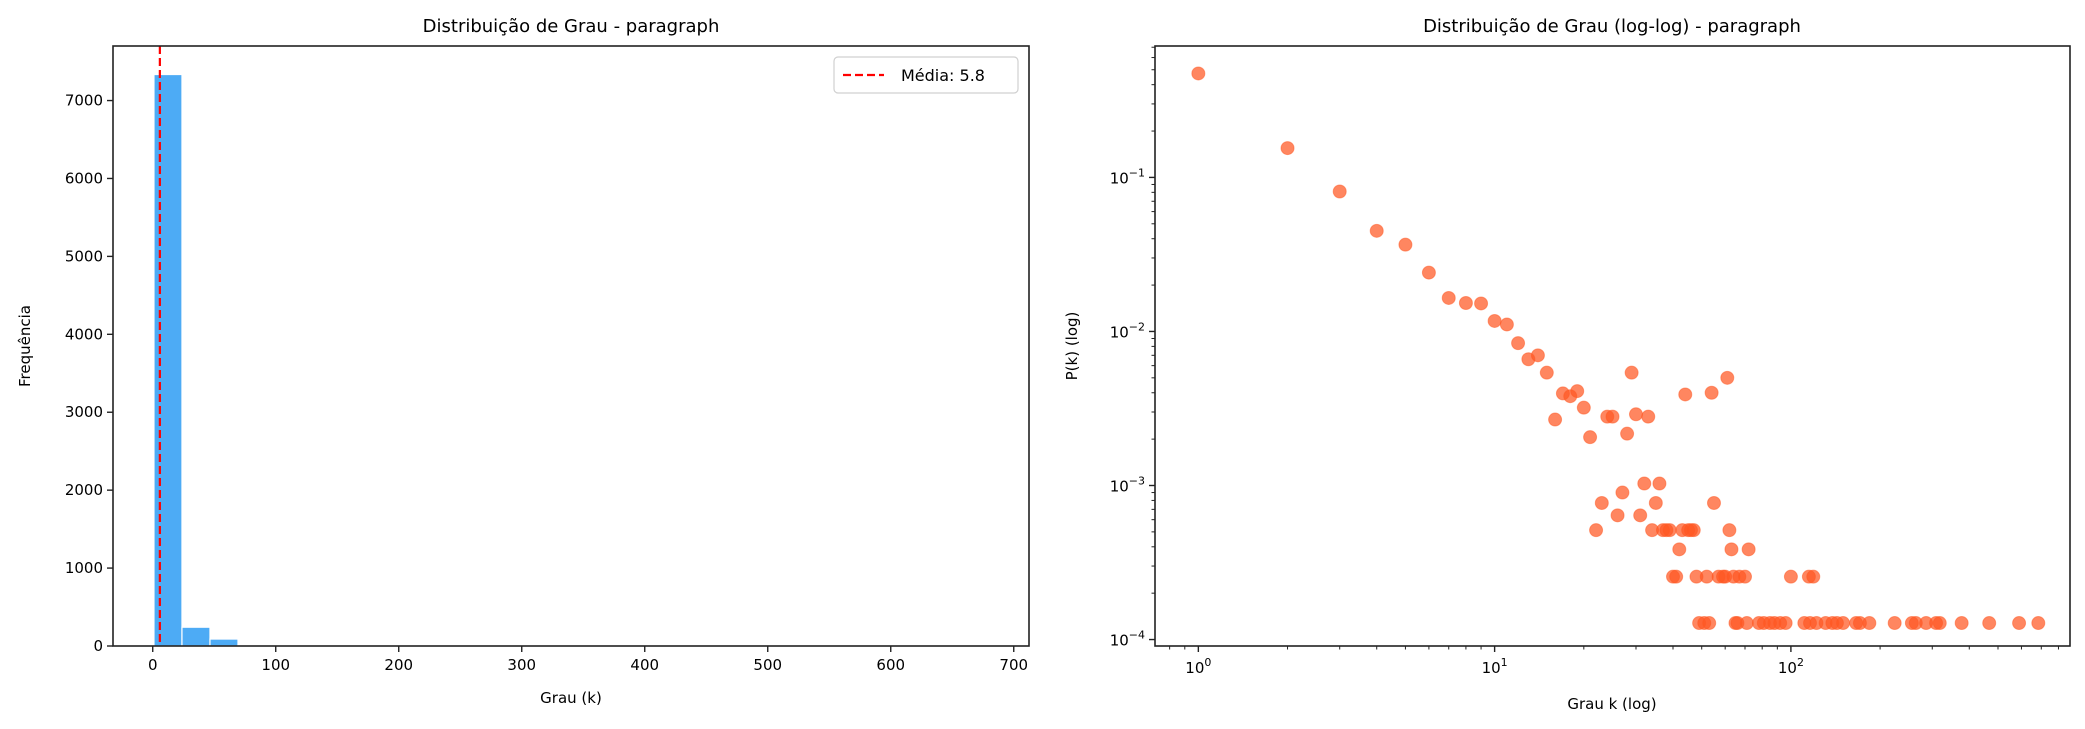 Image resolution: width=2085 pixels, height=729 pixels. Describe the element at coordinates (84, 256) in the screenshot. I see `y-tick-label: 5000` at that location.